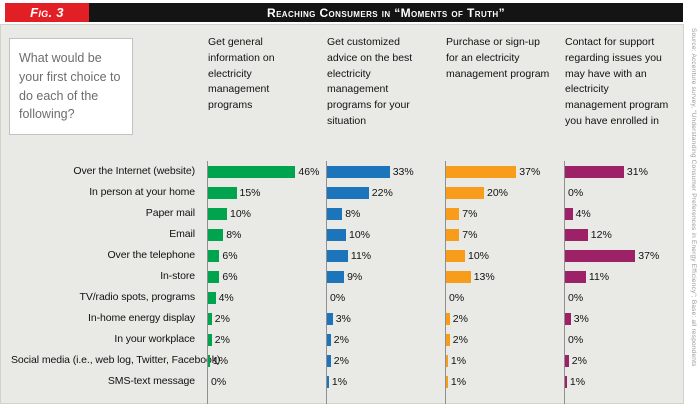 This screenshot has width=700, height=412. I want to click on category-label: TV/radio spots, programs, so click(137, 297).